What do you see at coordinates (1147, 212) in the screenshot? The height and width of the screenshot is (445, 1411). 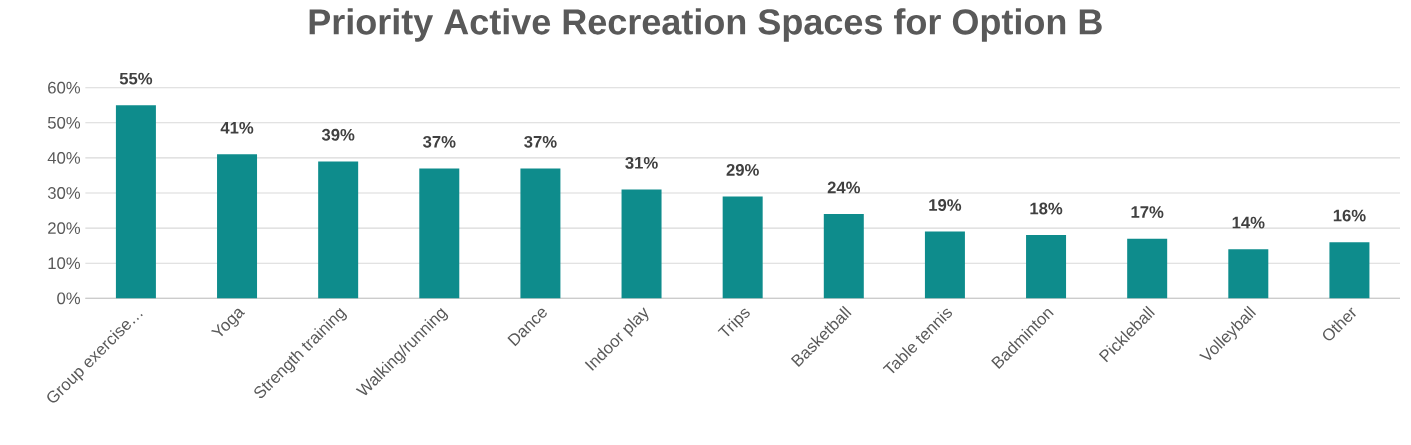 I see `data-label: 17%` at bounding box center [1147, 212].